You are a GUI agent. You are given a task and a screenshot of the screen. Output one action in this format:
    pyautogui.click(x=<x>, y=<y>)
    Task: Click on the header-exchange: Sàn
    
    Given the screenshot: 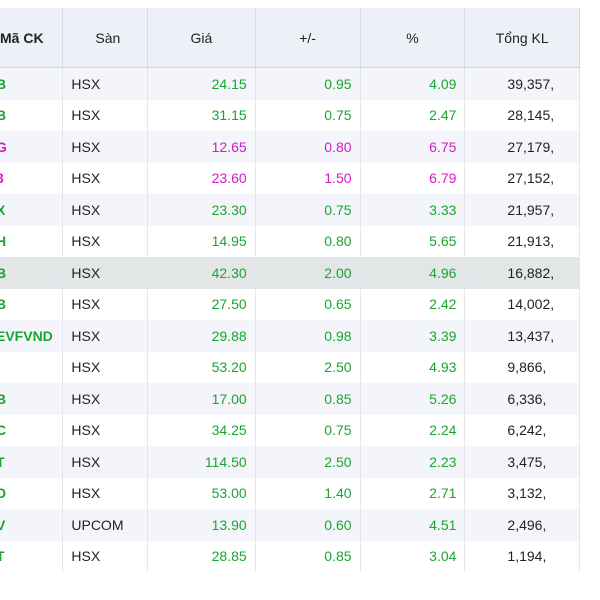 What is the action you would take?
    pyautogui.click(x=105, y=38)
    